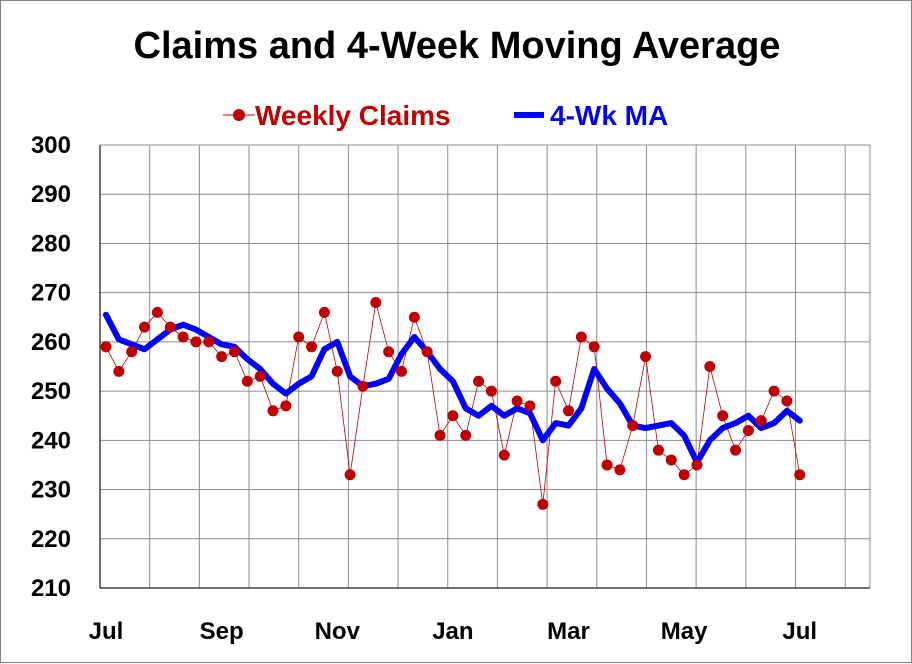  What do you see at coordinates (51, 194) in the screenshot?
I see `y-tick-label: 290` at bounding box center [51, 194].